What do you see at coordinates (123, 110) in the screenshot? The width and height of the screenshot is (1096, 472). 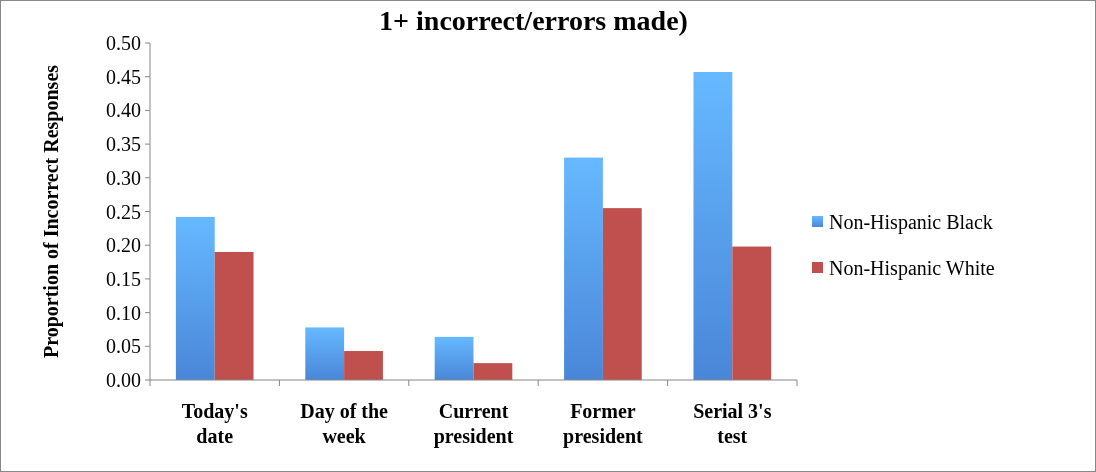 I see `y-tick-label: 0.40` at bounding box center [123, 110].